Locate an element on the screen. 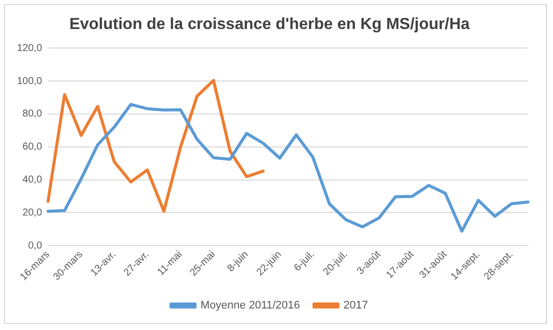  y-tick-label: 80,0 is located at coordinates (32, 114).